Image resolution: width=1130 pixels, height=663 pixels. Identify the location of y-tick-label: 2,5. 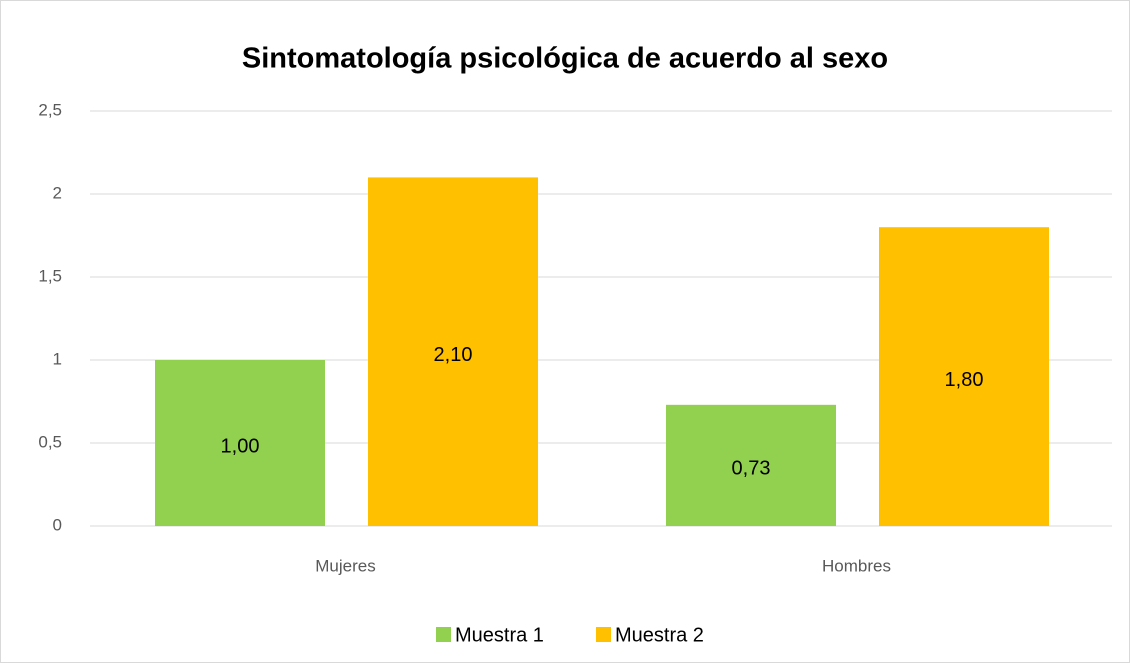
(50, 109).